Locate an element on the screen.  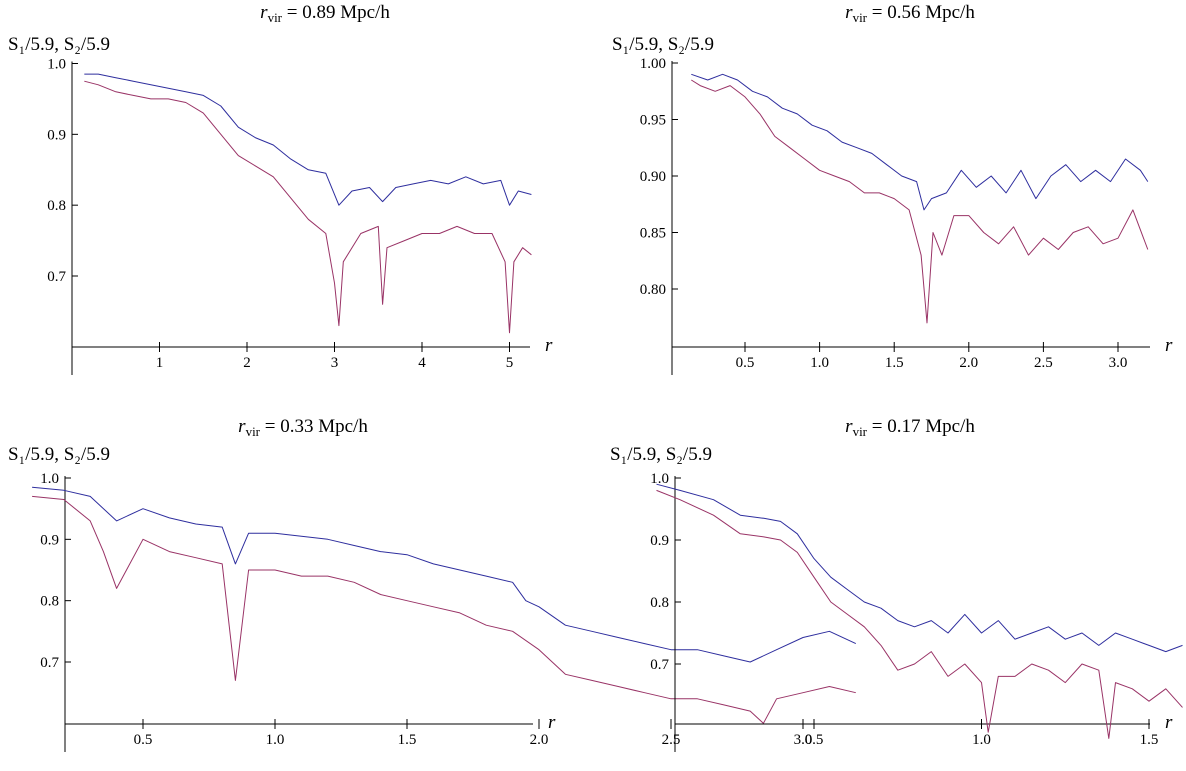
y-tick-label: 0.90 is located at coordinates (653, 177).